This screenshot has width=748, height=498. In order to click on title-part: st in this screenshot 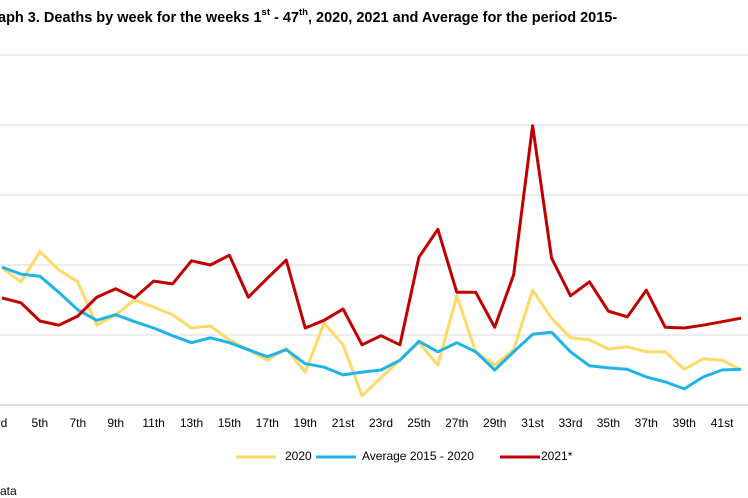, I will do `click(266, 12)`.